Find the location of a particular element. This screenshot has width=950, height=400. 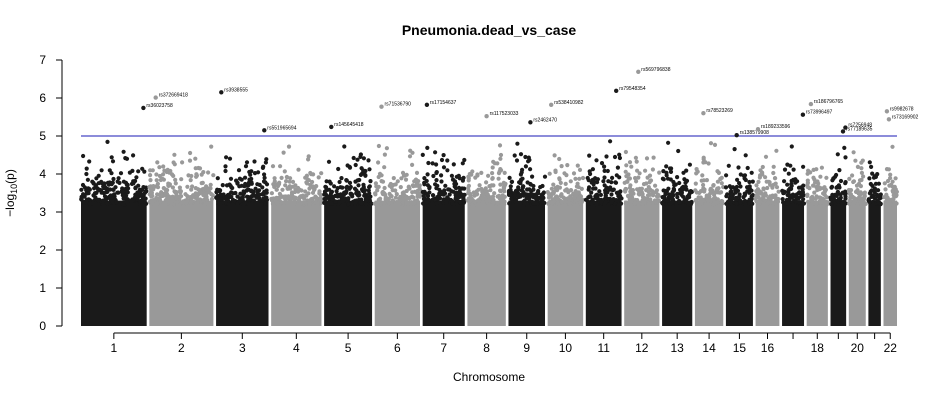

chromosome-13-points is located at coordinates (677, 233).